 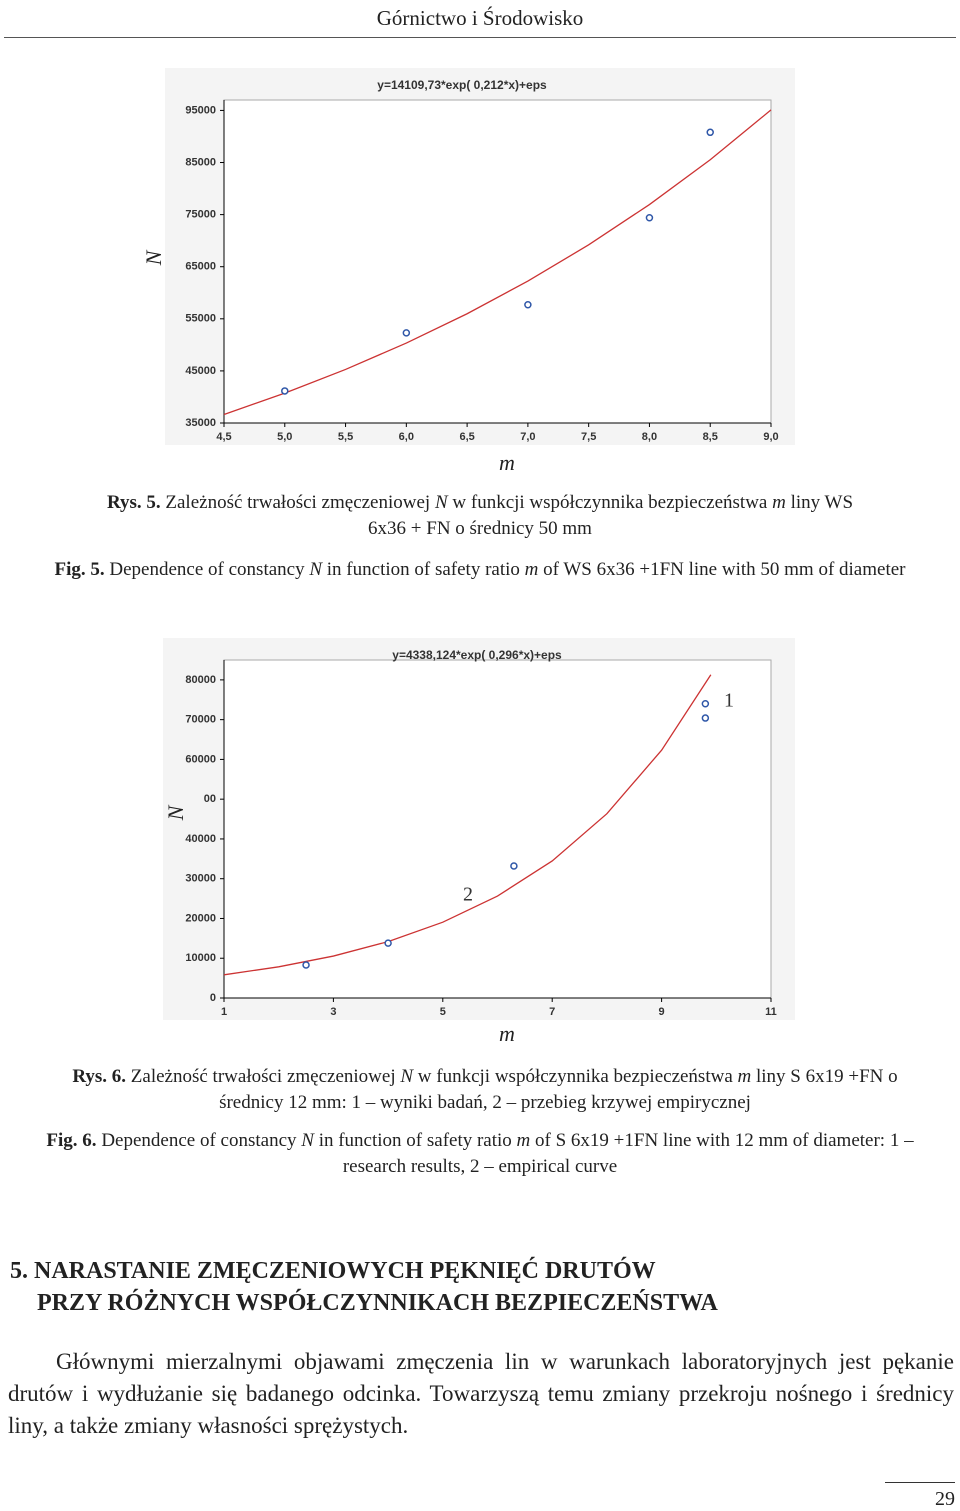 I want to click on x-tick-label: 3, so click(x=333, y=1012).